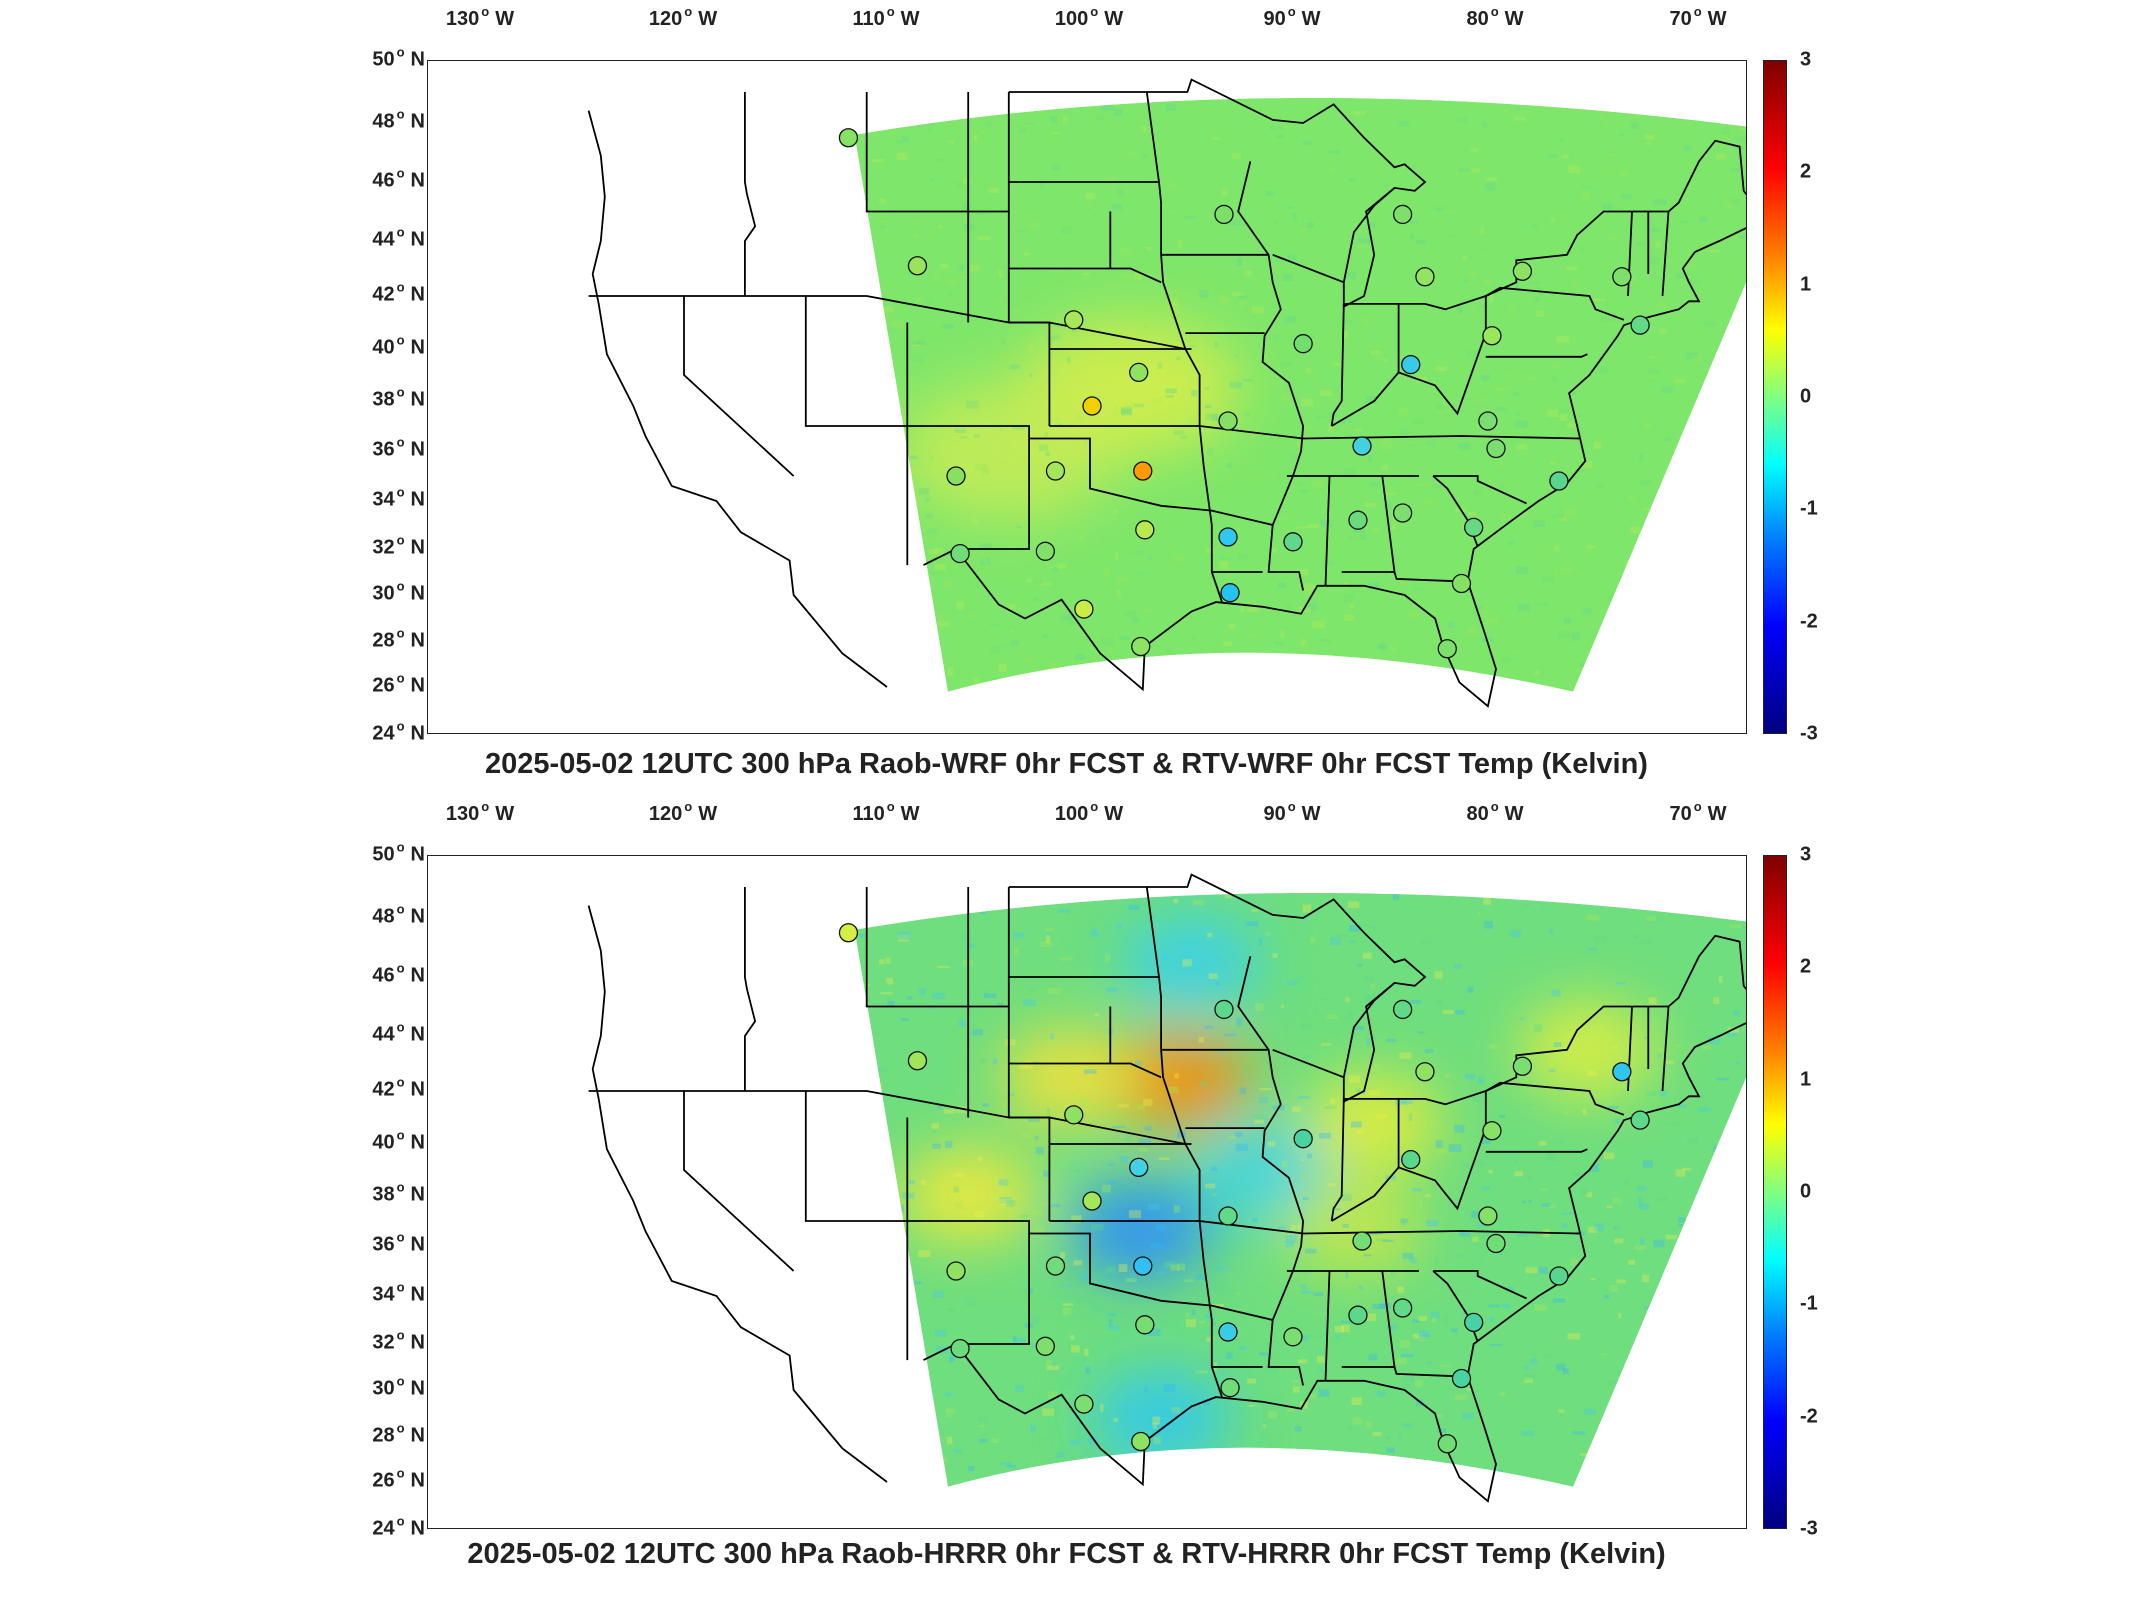 The height and width of the screenshot is (1600, 2133). I want to click on lat-tick-value: 34, so click(383, 499).